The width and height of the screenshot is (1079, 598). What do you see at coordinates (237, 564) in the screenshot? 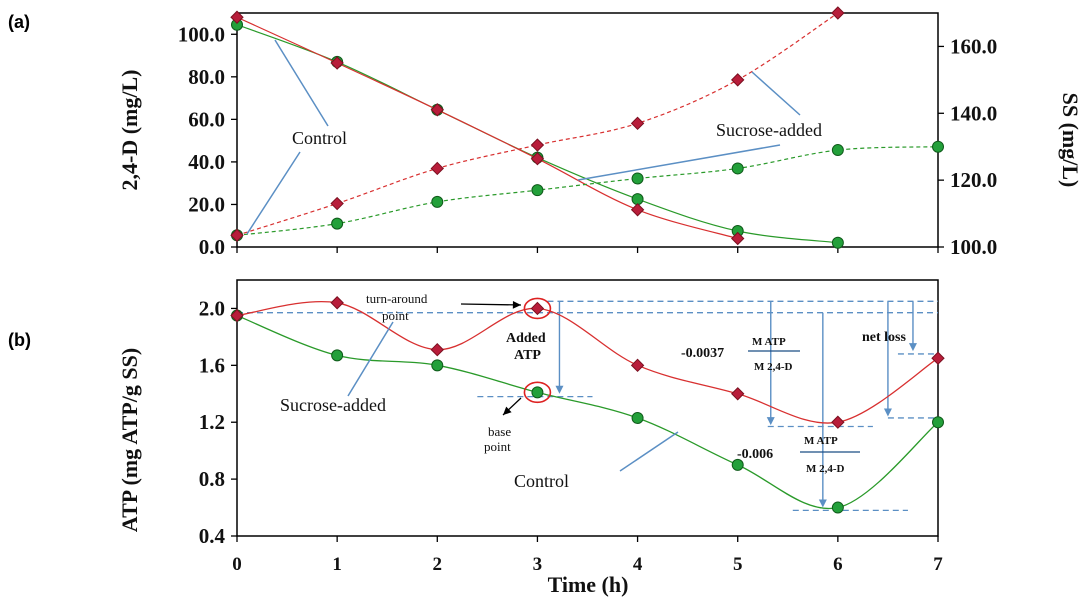
I see `x-tick-label-0: 0` at bounding box center [237, 564].